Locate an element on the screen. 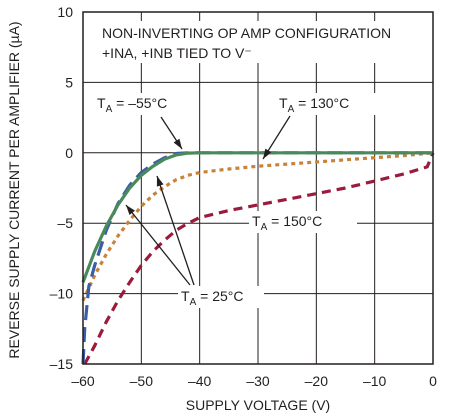  x-tick-label: –30 is located at coordinates (258, 381).